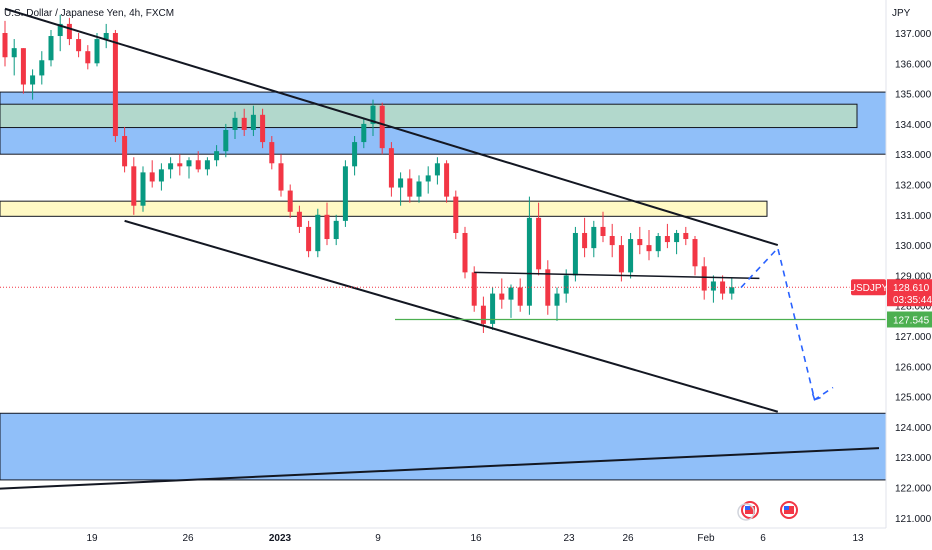  Describe the element at coordinates (786, 508) in the screenshot. I see `event-icon-canton` at that location.